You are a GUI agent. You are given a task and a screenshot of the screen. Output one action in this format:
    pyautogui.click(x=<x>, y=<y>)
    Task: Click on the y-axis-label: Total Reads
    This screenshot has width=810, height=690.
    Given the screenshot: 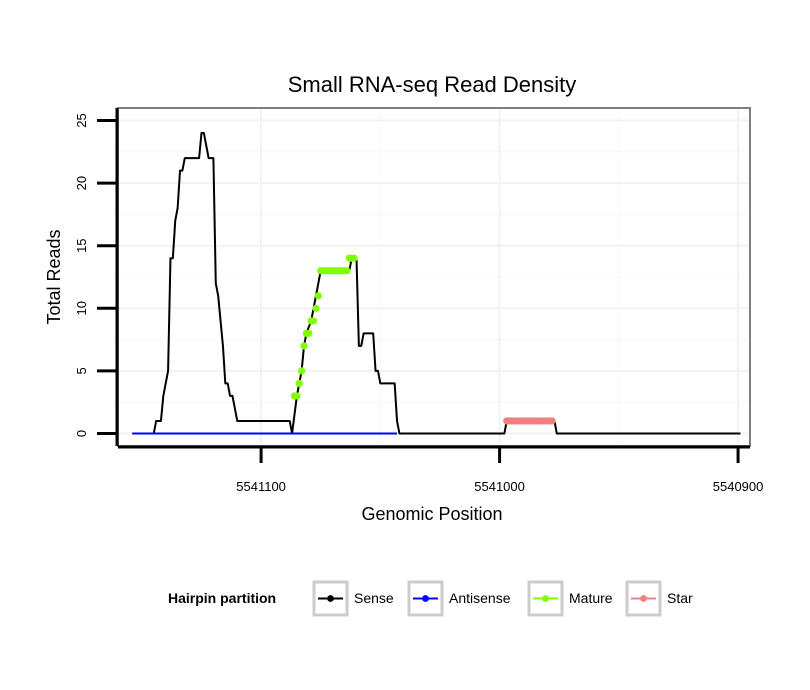 What is the action you would take?
    pyautogui.click(x=54, y=276)
    